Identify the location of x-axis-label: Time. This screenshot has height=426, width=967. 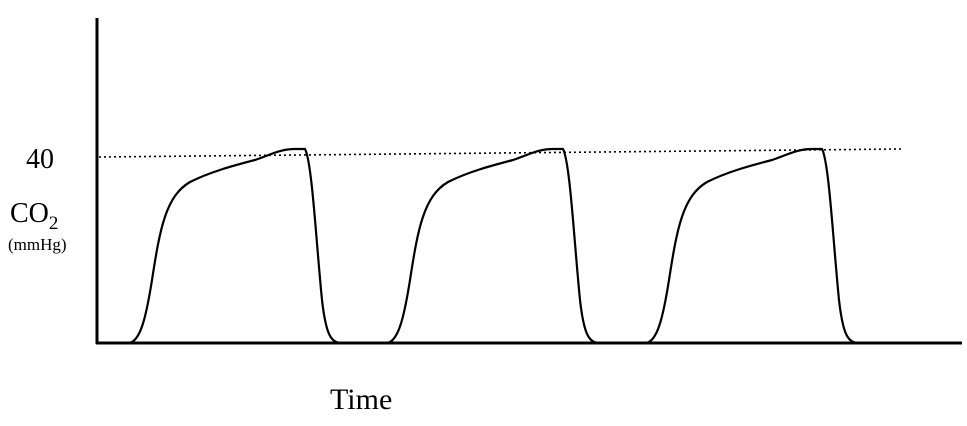
(361, 399).